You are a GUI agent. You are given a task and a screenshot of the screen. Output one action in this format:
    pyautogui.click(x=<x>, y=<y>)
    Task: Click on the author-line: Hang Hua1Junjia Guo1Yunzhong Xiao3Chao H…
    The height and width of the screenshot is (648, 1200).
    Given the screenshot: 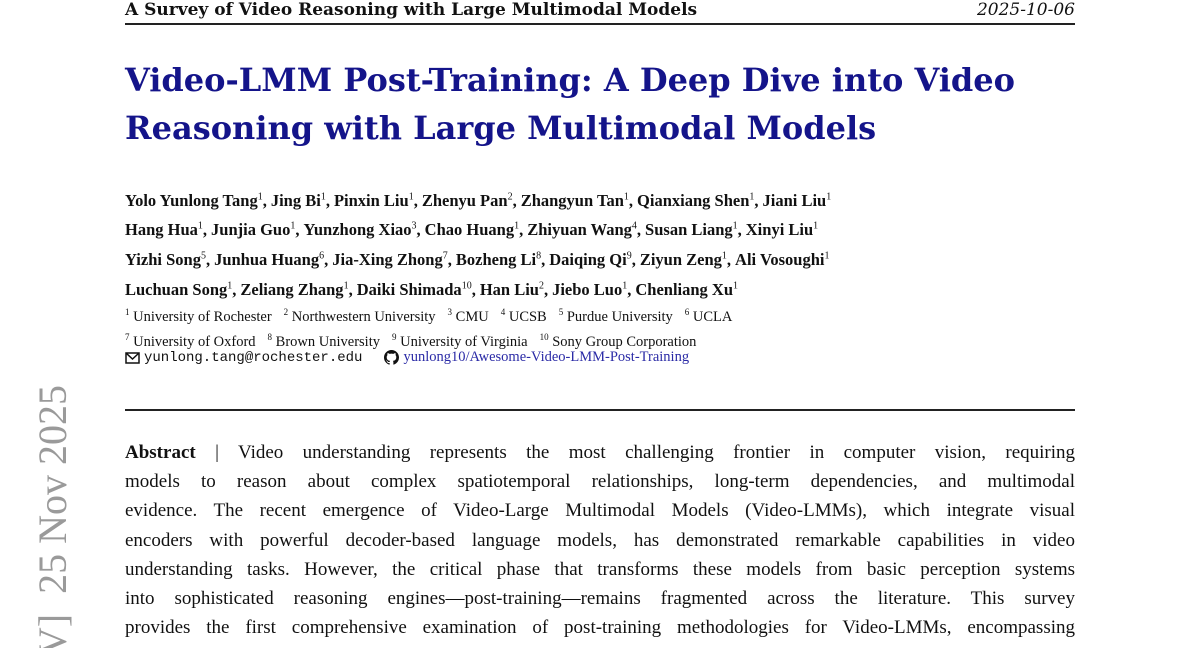 What is the action you would take?
    pyautogui.click(x=600, y=229)
    